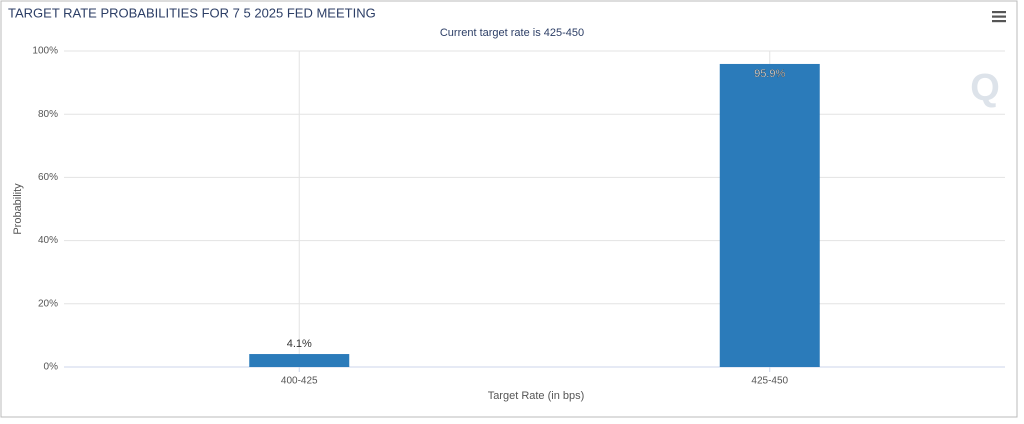 Image resolution: width=1024 pixels, height=424 pixels. I want to click on x-axis-title: Target Rate (in bps), so click(536, 396).